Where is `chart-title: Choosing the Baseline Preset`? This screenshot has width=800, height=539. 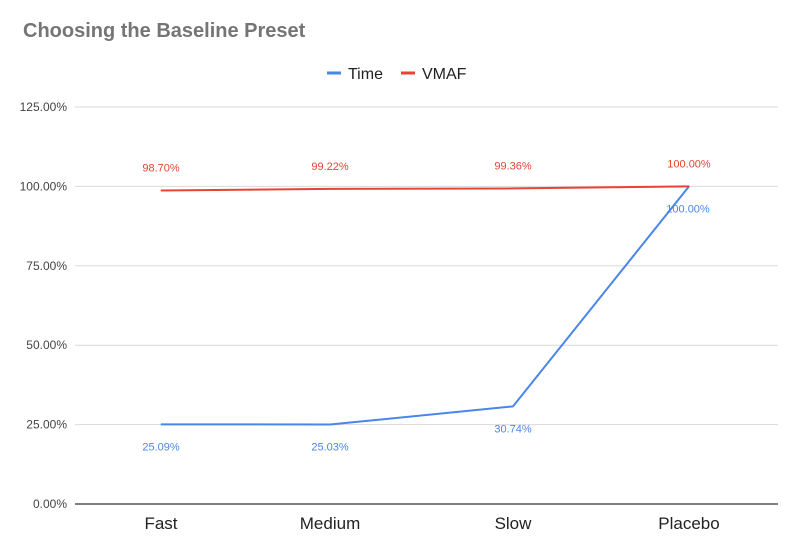 chart-title: Choosing the Baseline Preset is located at coordinates (164, 31).